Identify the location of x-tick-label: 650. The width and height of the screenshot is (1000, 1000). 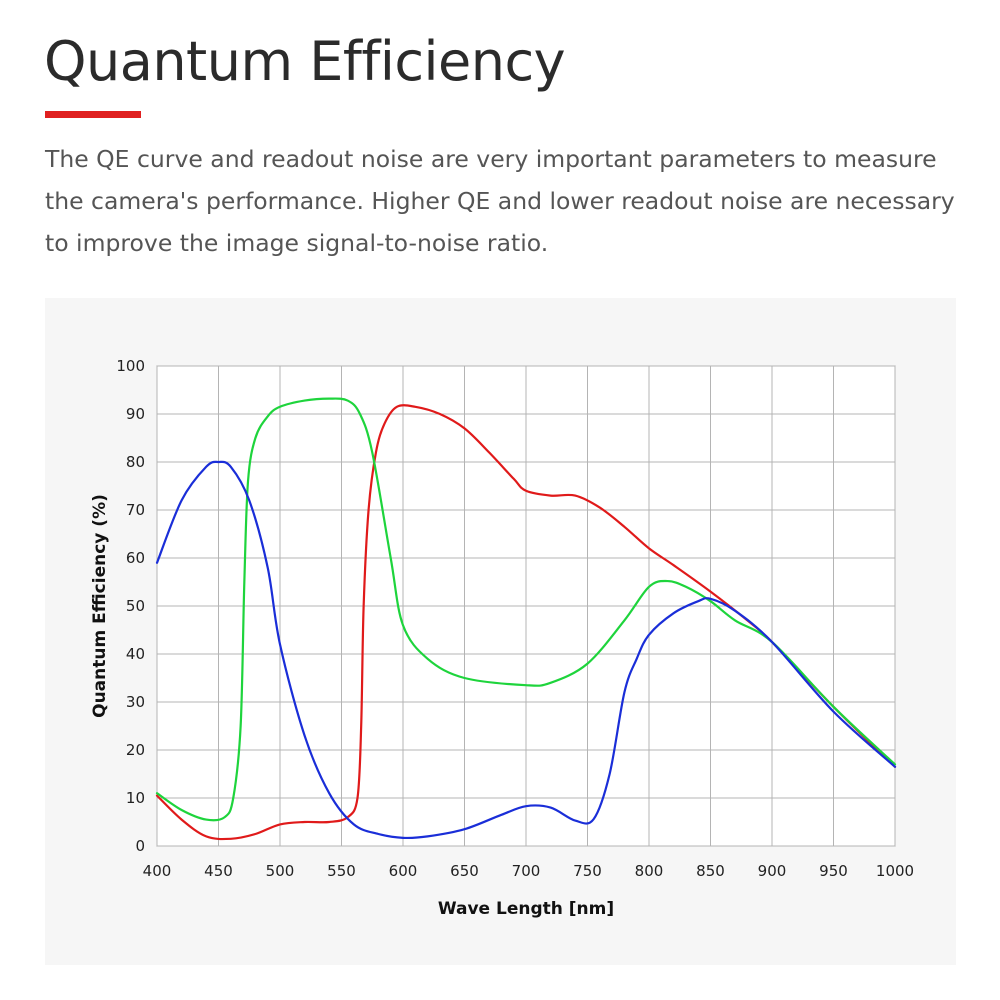
(464, 871).